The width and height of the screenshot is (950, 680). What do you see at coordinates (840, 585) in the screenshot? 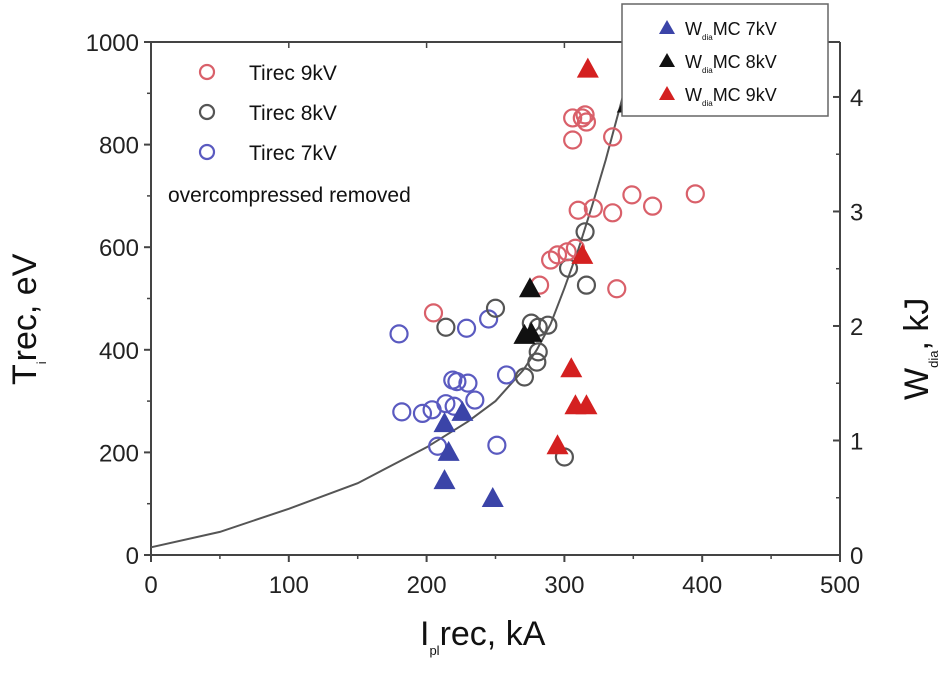
I see `x-tick-label: 500` at bounding box center [840, 585].